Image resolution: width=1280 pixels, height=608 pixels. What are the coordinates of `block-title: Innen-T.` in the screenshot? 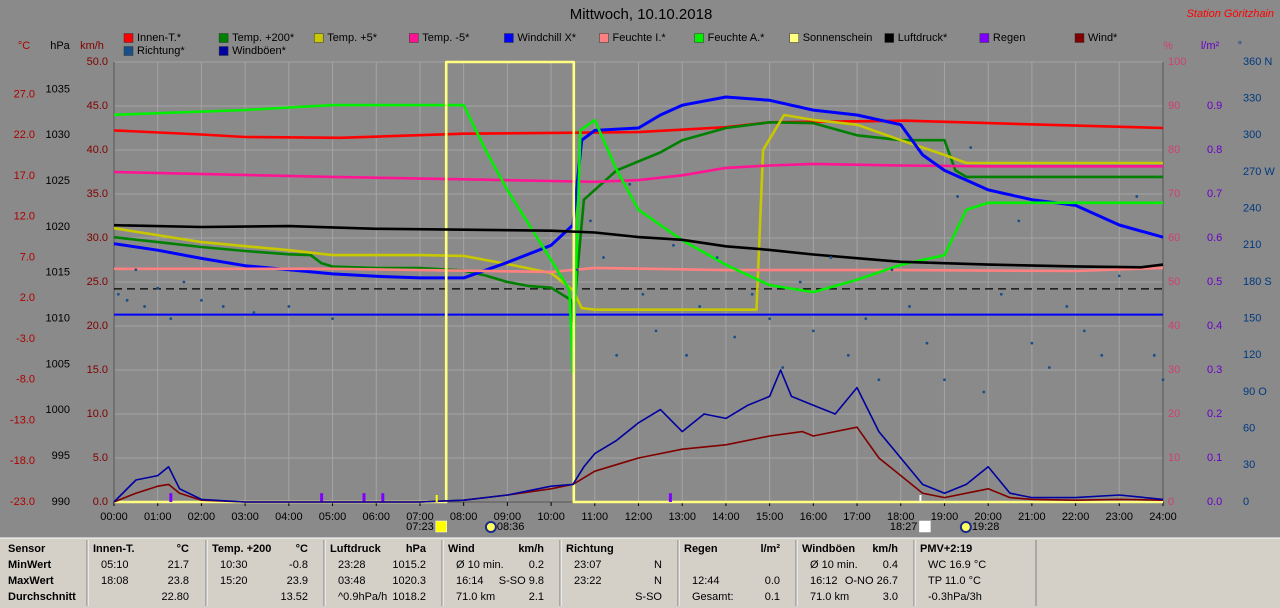 It's located at (114, 549).